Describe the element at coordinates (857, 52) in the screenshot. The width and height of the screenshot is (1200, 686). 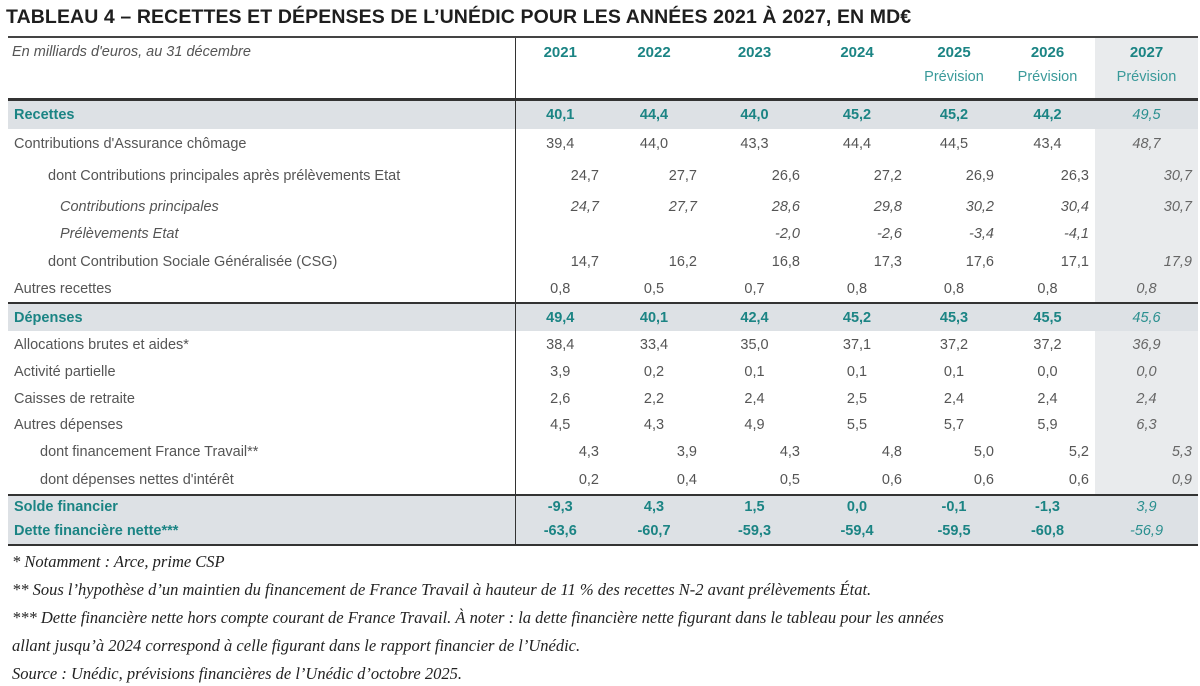
I see `year-label: 2024` at that location.